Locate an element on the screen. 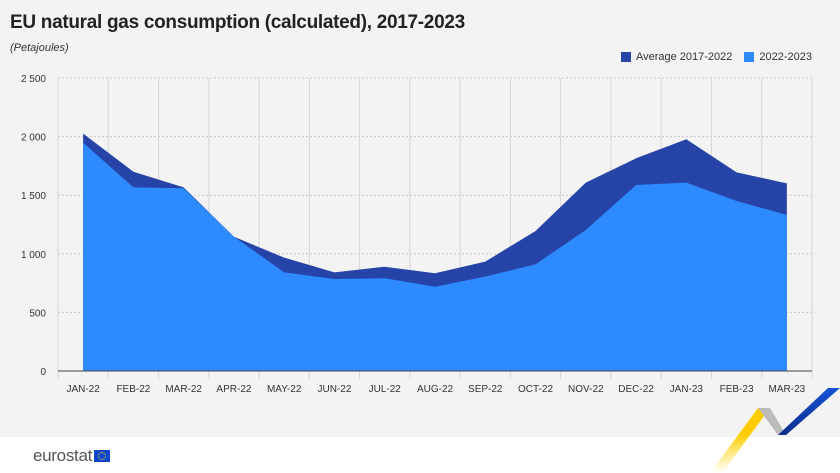  x-tick-label: JUL-22 is located at coordinates (385, 389).